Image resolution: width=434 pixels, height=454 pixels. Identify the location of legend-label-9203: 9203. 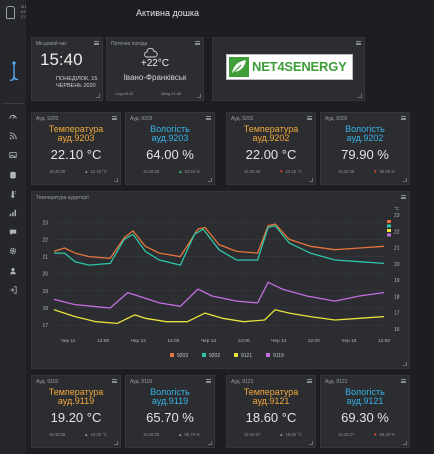
(182, 356).